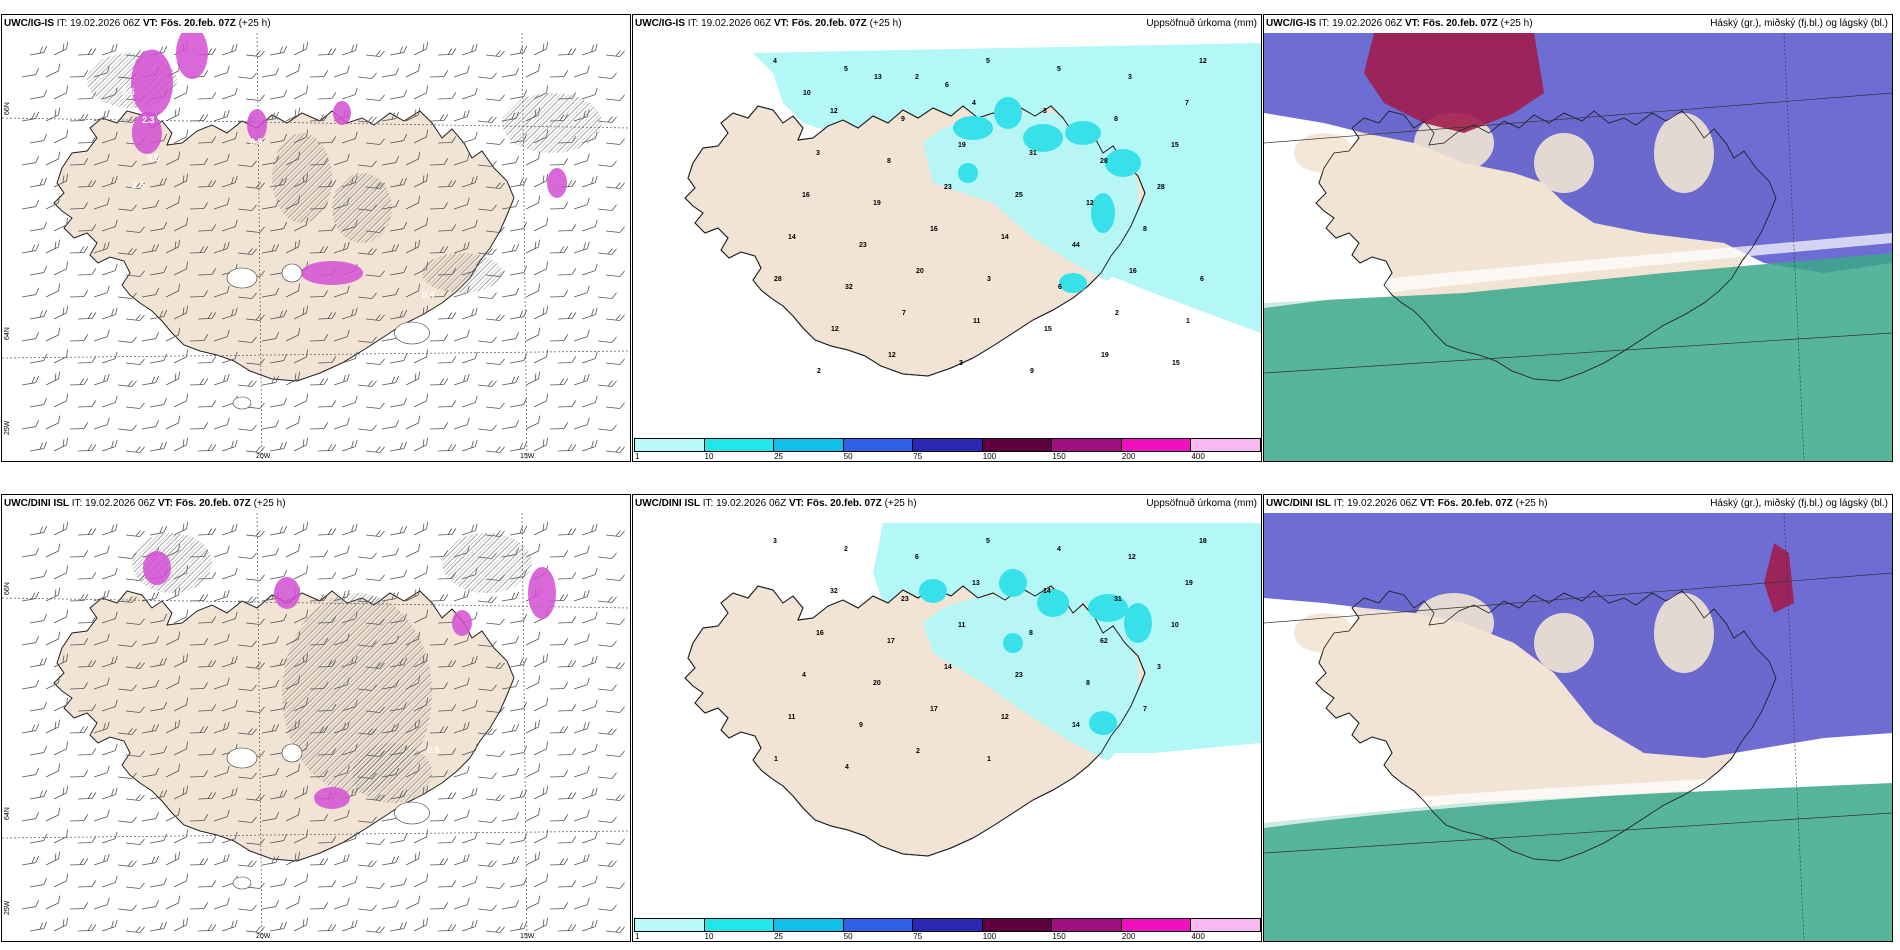 The image size is (1900, 950). I want to click on low-cloud-area, so click(1578, 862).